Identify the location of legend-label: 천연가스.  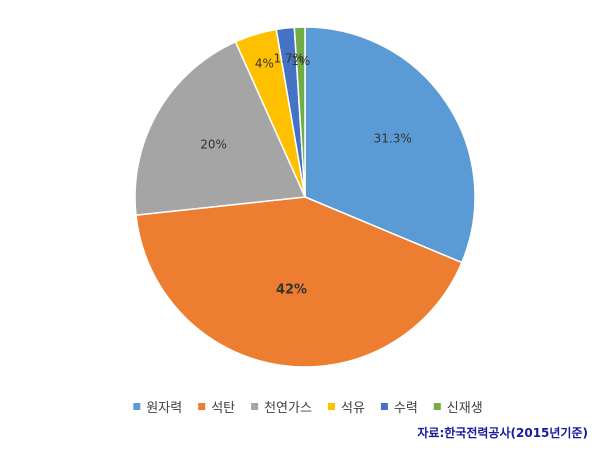
(288, 408).